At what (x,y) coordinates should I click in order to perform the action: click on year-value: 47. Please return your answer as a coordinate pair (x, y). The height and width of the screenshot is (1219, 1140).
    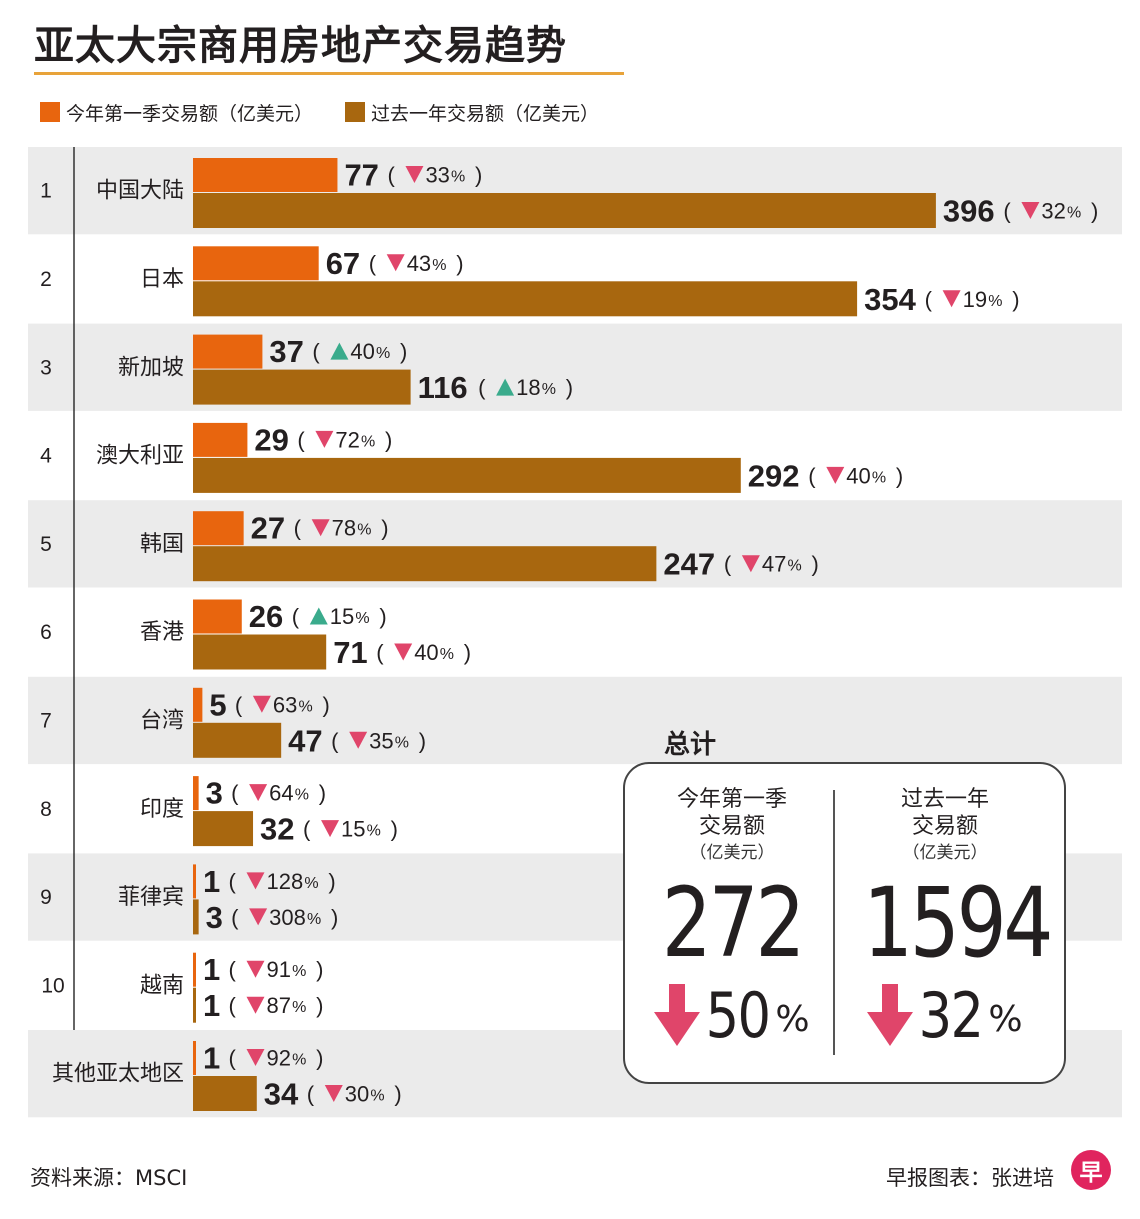
    Looking at the image, I should click on (305, 740).